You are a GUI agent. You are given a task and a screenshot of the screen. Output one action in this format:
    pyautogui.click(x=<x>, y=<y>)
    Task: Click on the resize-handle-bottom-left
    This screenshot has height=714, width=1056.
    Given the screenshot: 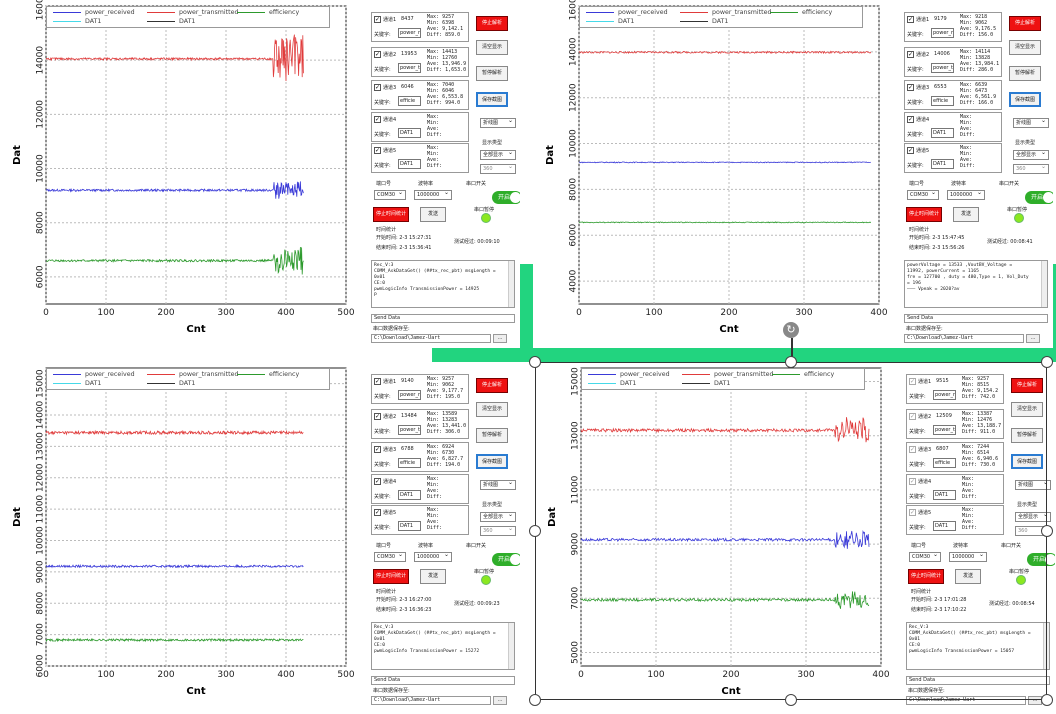 What is the action you would take?
    pyautogui.click(x=535, y=700)
    